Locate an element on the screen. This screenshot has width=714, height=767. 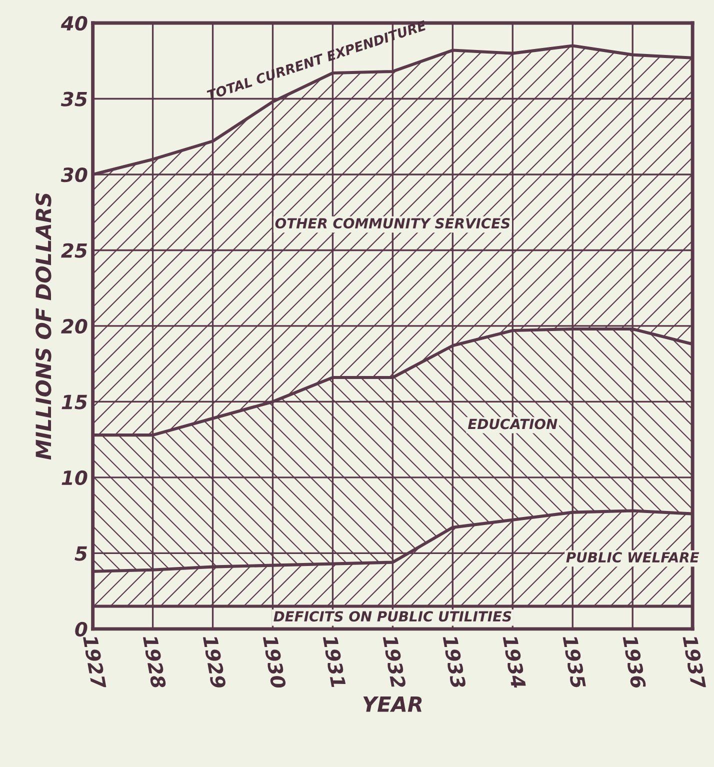
x-tick-label: 1933 is located at coordinates (454, 661).